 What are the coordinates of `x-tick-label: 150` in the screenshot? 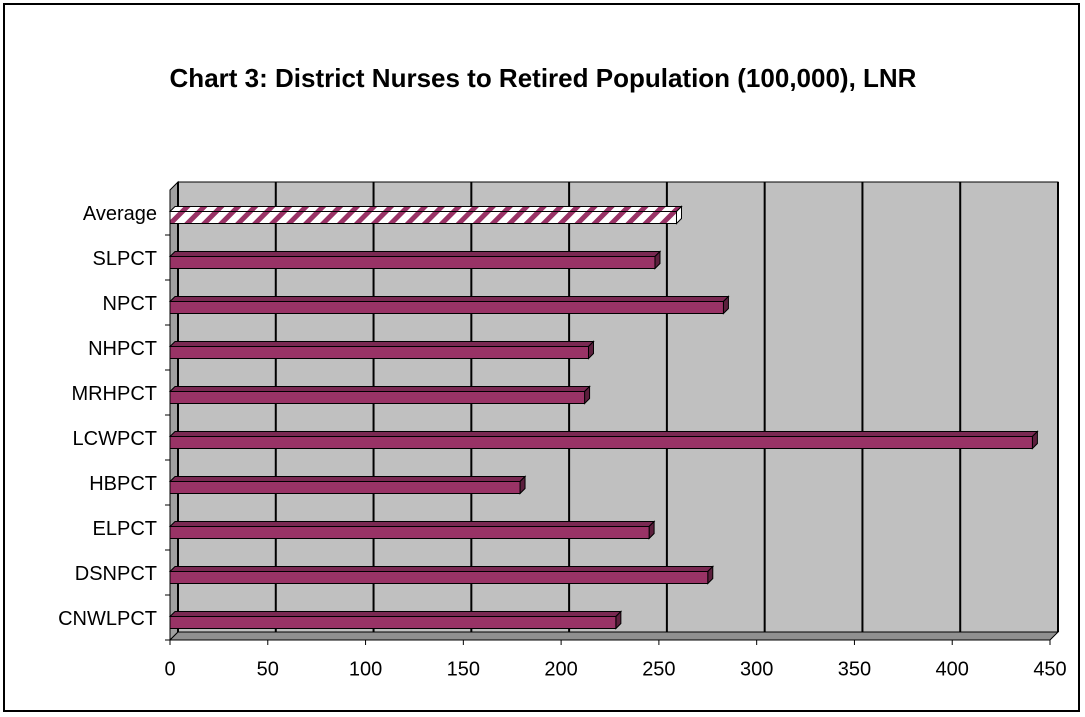 It's located at (463, 669).